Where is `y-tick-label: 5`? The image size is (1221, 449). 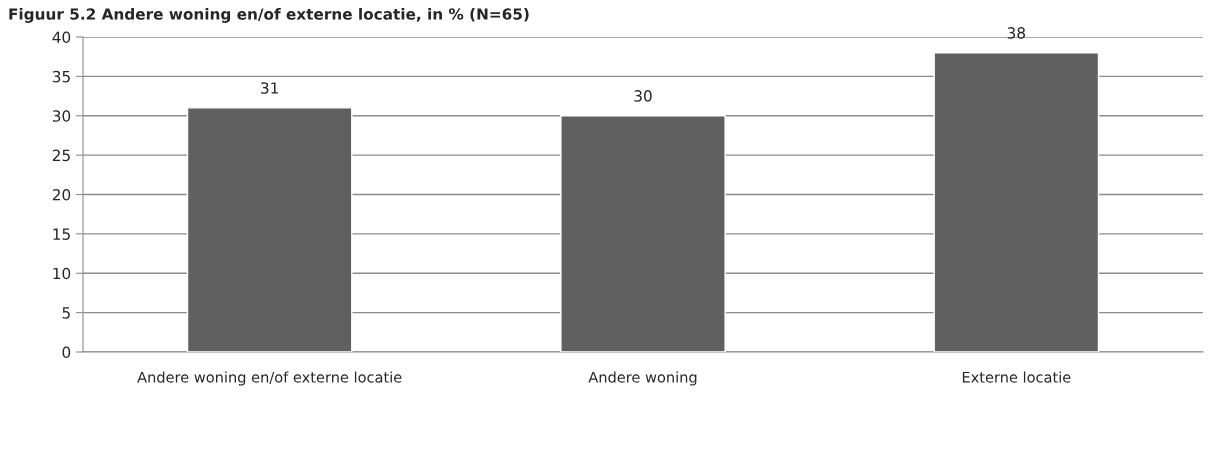
y-tick-label: 5 is located at coordinates (66, 313).